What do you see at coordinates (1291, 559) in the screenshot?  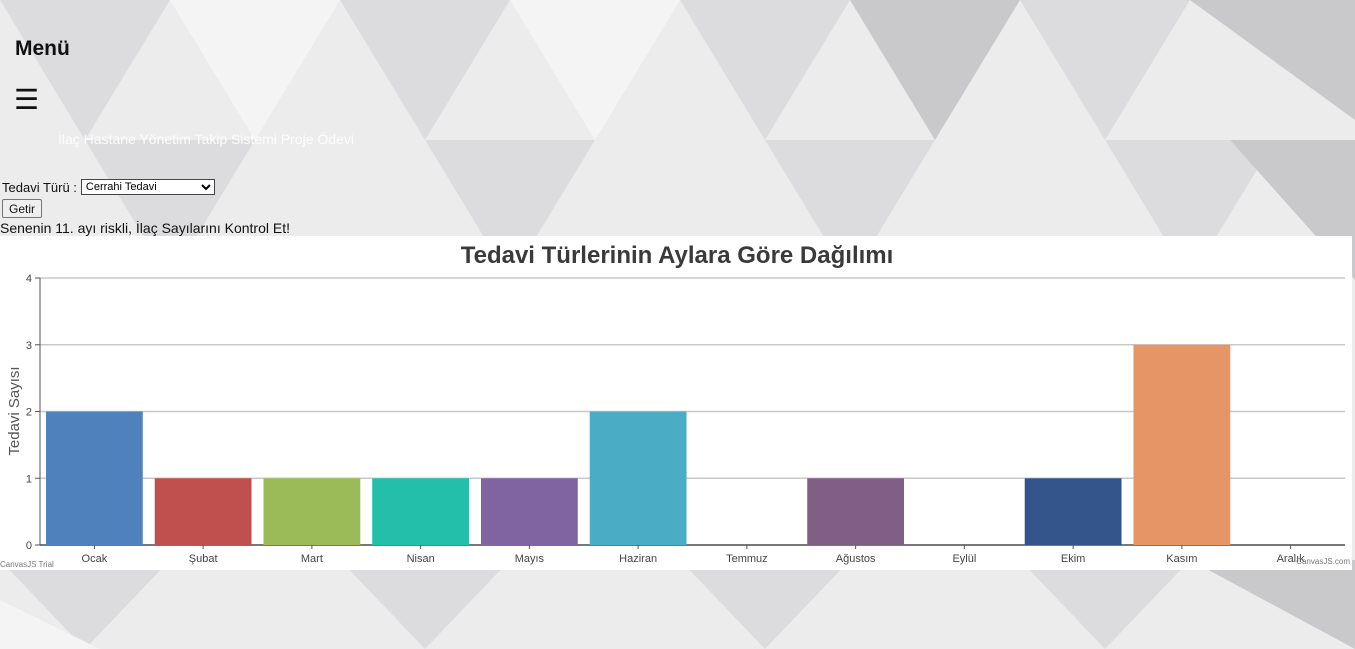 I see `x-tick-label: Aralık` at bounding box center [1291, 559].